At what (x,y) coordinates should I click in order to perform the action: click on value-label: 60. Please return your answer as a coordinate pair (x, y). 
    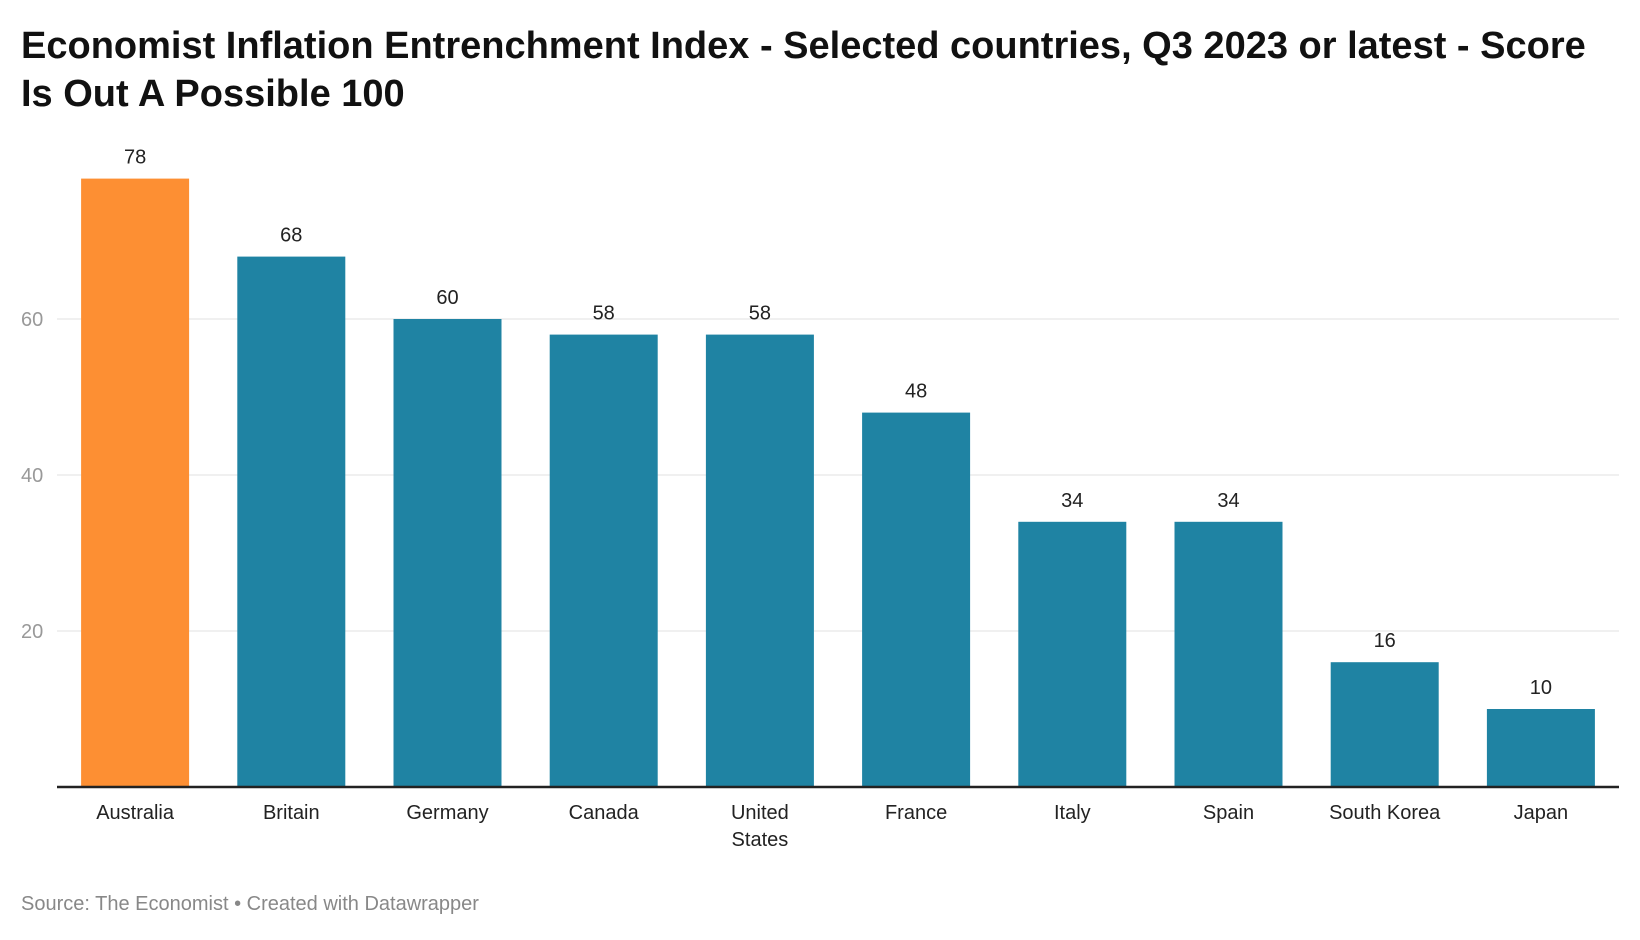
    Looking at the image, I should click on (447, 298).